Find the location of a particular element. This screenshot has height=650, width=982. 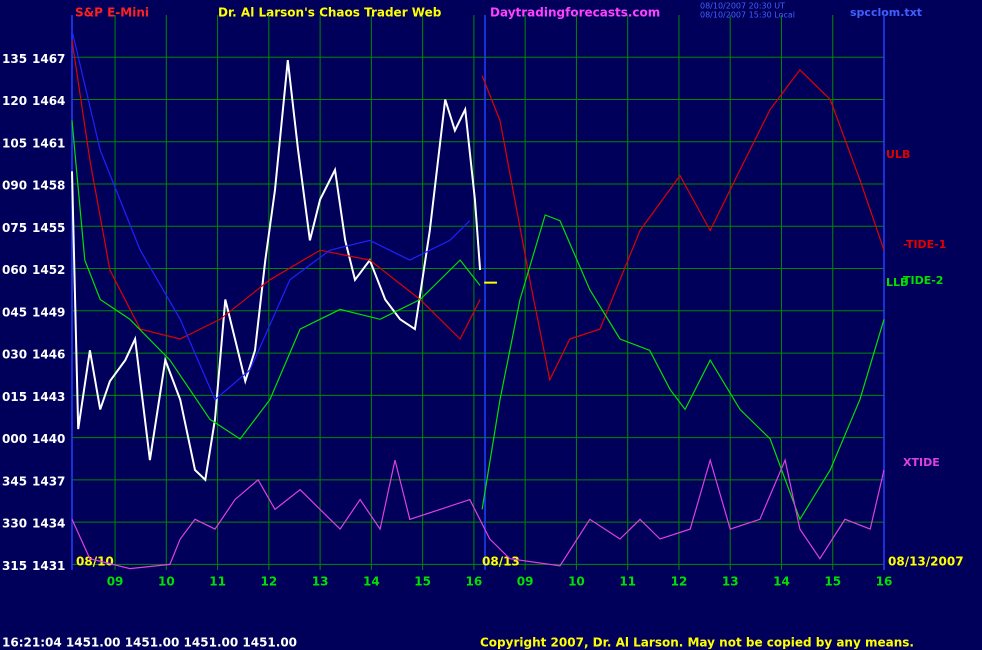

symbol: S&P E-Mini is located at coordinates (112, 13).